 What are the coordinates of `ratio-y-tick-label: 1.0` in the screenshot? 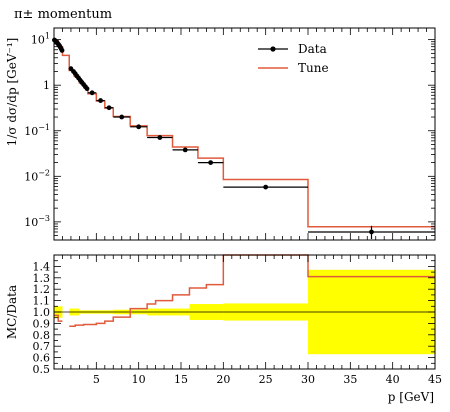 It's located at (42, 312).